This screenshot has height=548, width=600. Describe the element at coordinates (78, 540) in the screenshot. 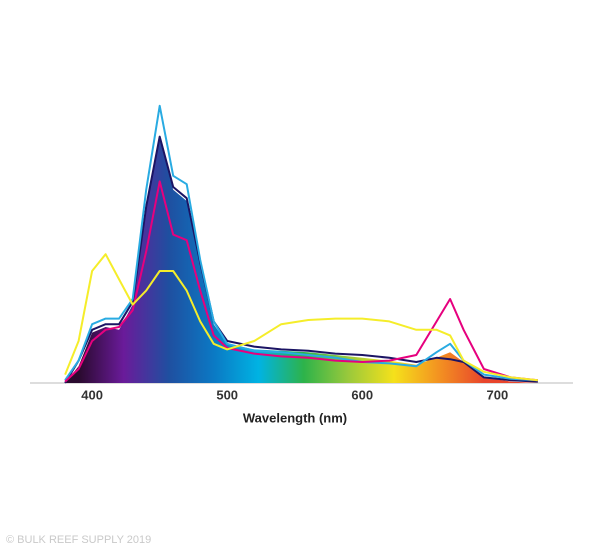

I see `watermark: © BULK REEF SUPPLY 2019` at that location.